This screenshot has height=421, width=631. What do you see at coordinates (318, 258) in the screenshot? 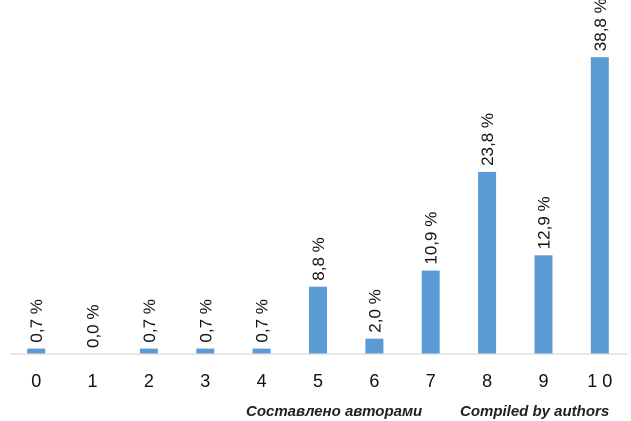
I see `data-label-5: 8,8 %` at bounding box center [318, 258].